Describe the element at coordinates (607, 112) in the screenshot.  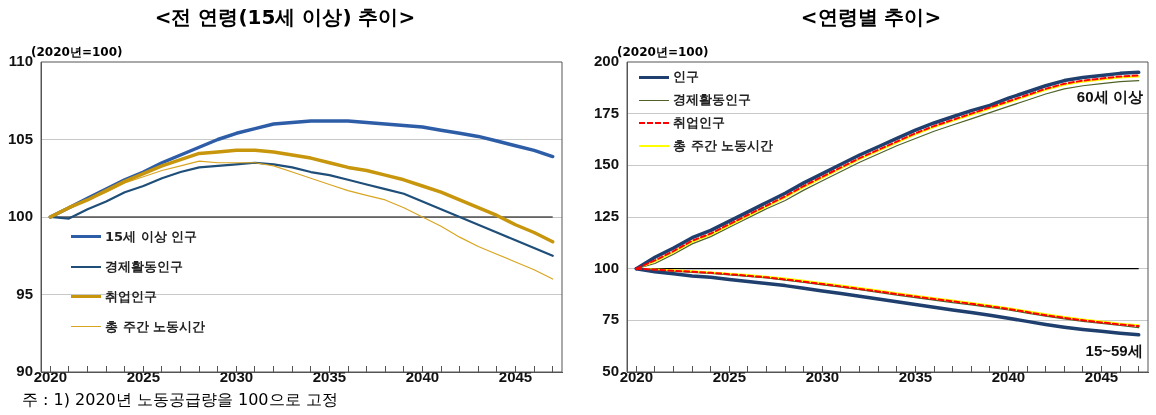
I see `y-tick-label: 175` at that location.